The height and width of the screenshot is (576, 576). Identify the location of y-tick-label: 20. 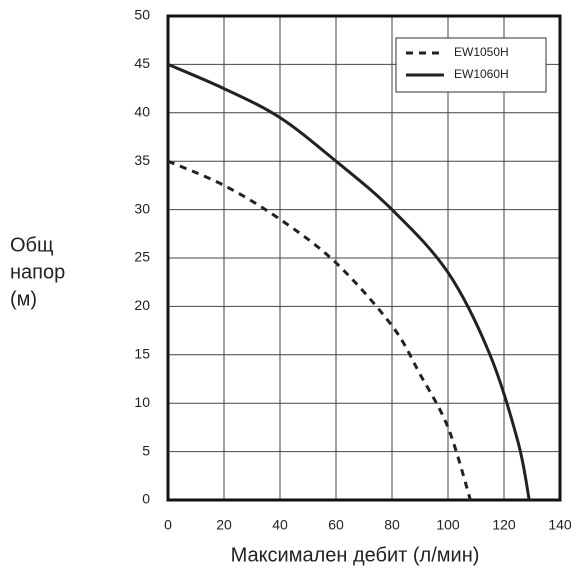
(142, 305).